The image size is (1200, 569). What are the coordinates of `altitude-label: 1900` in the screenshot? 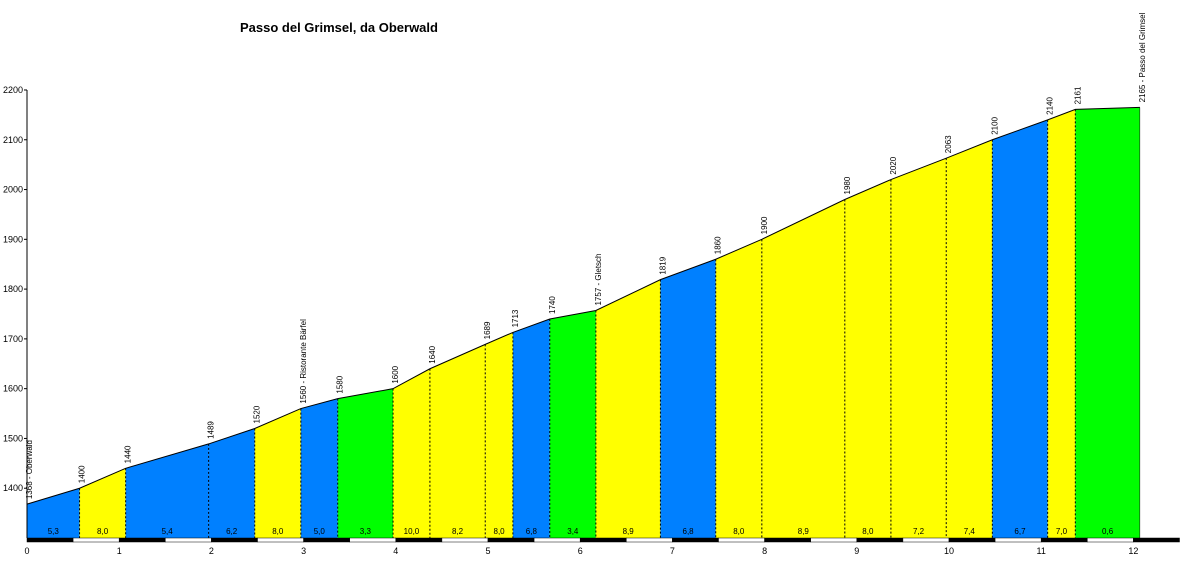 It's located at (764, 225).